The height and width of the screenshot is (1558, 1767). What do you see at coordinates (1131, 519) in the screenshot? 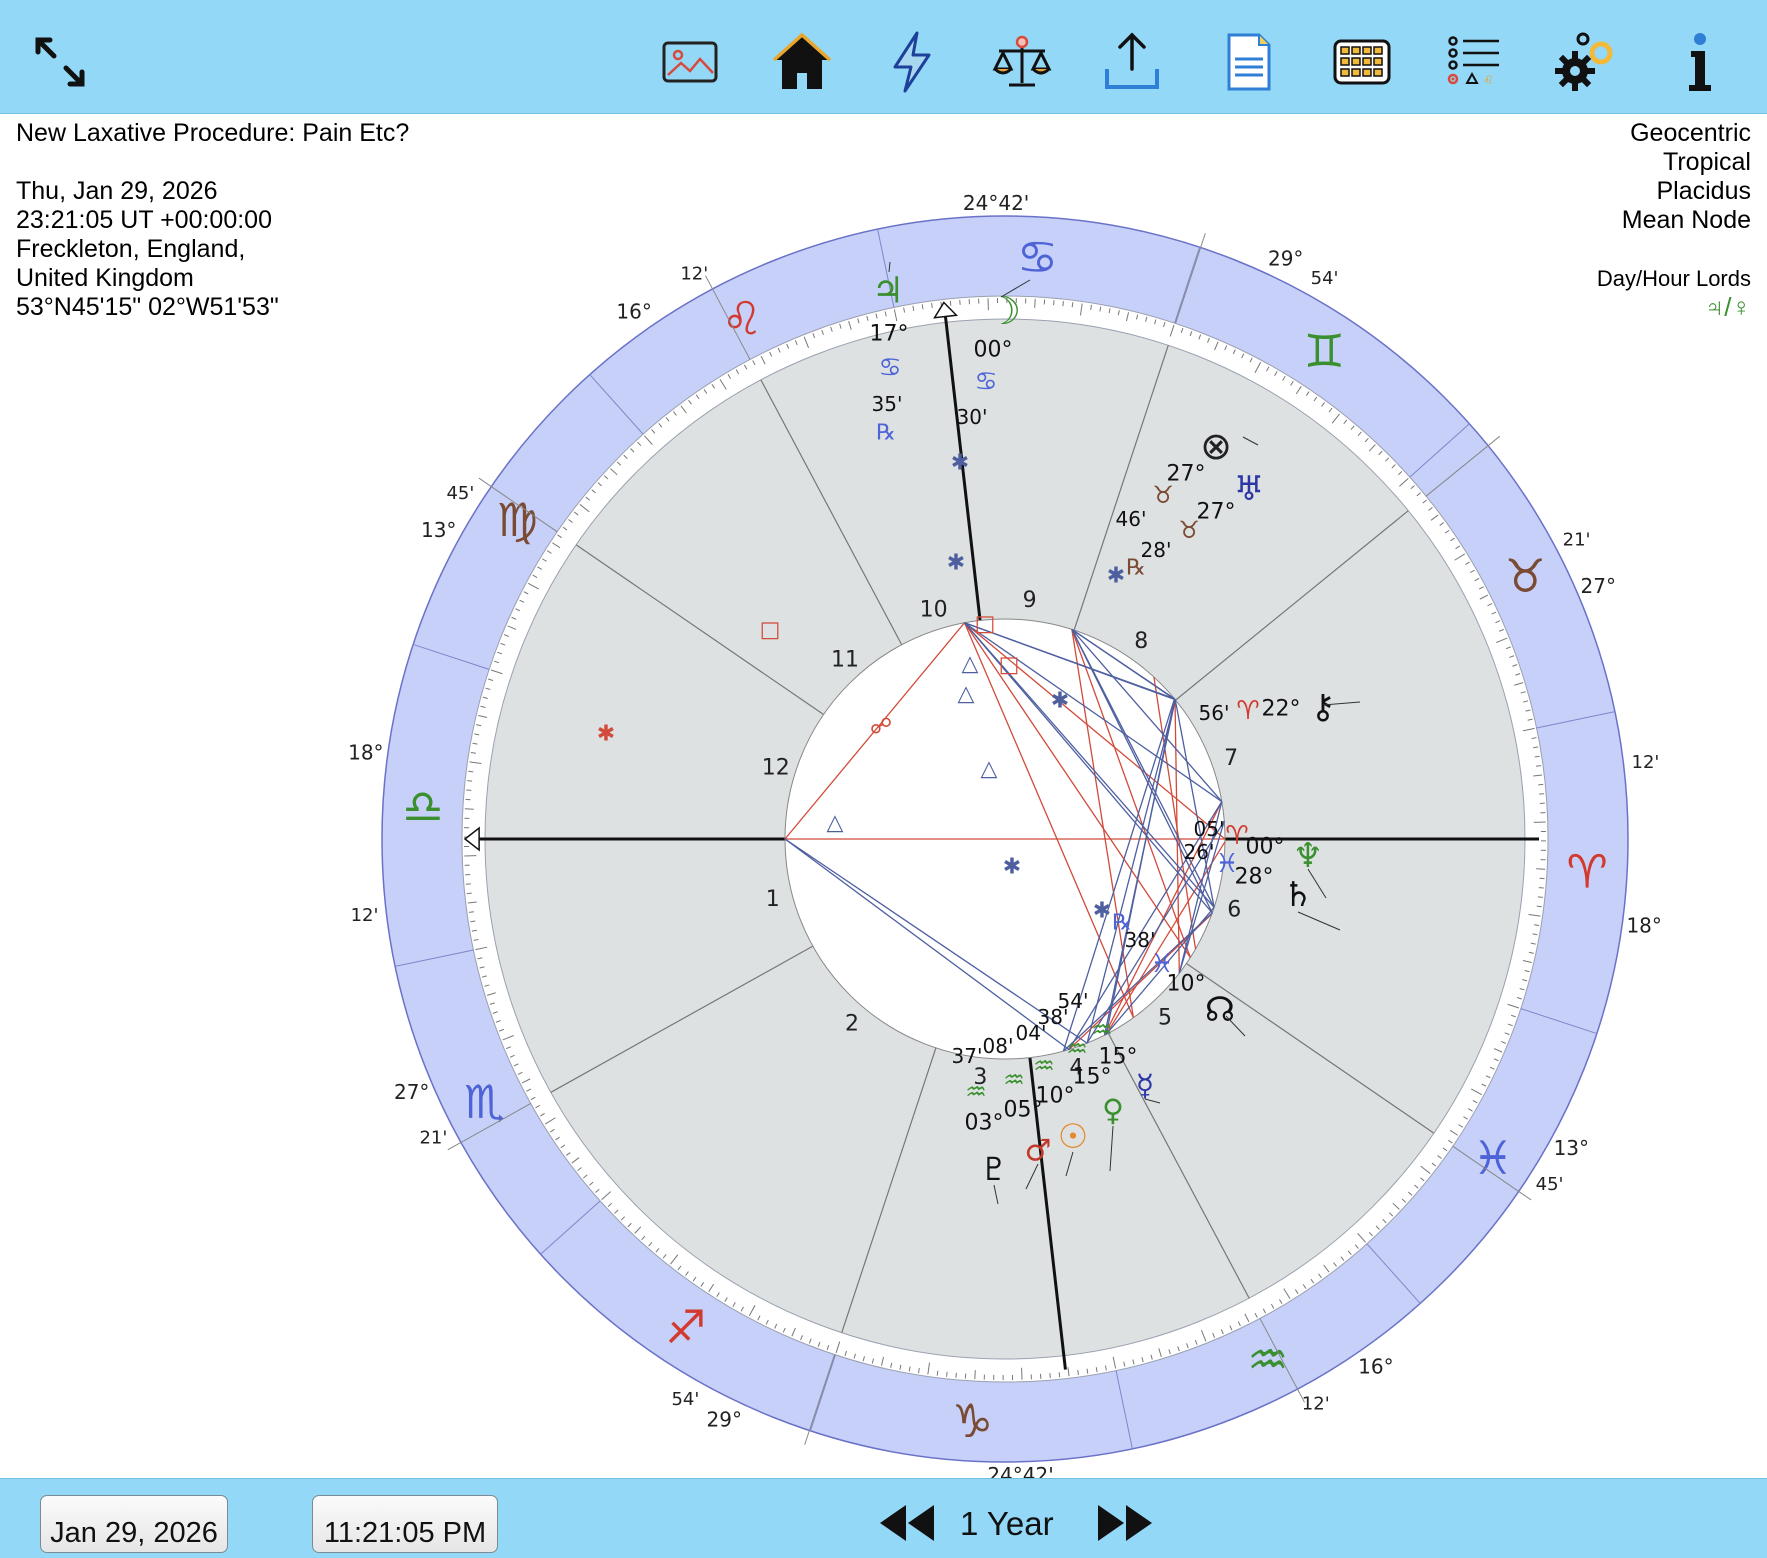
I see `lilith-minute: 46'` at bounding box center [1131, 519].